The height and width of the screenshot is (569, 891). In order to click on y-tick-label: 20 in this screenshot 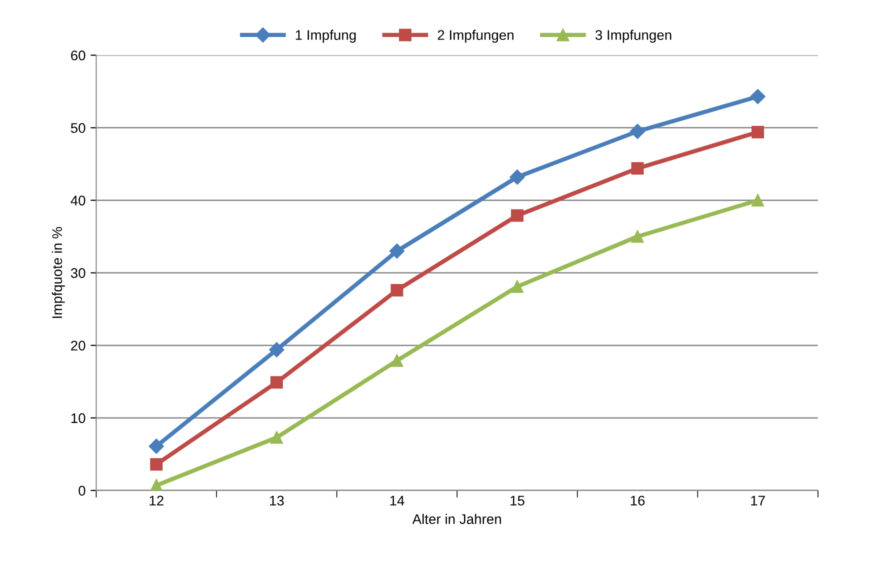, I will do `click(78, 345)`.